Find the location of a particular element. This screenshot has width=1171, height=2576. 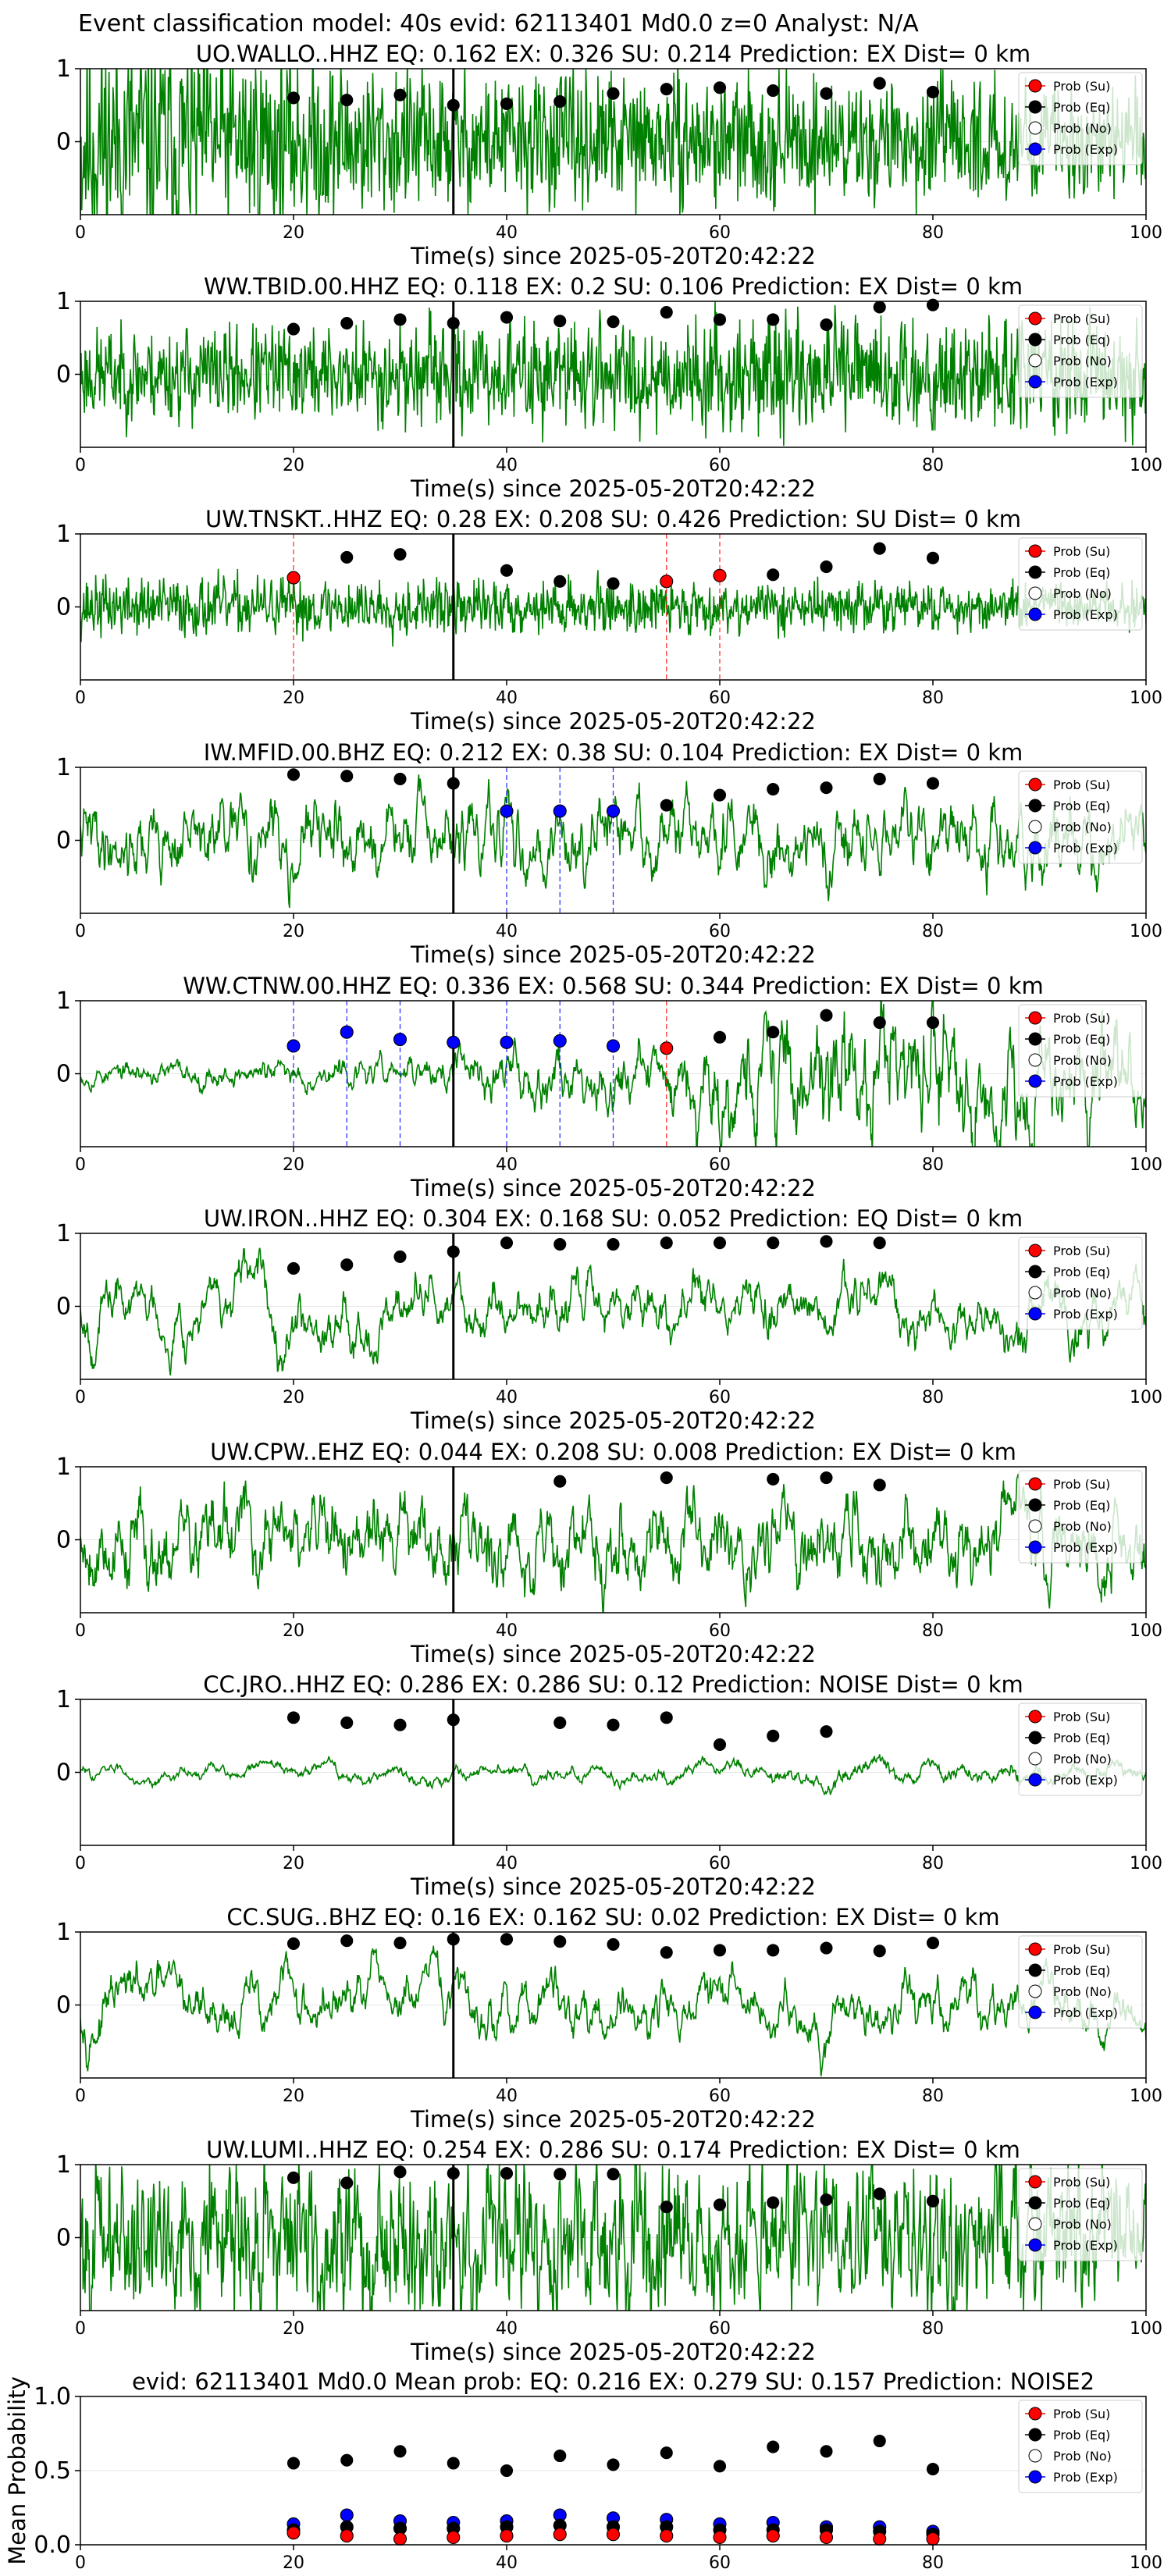

y-tick-label: 1 is located at coordinates (64, 69).